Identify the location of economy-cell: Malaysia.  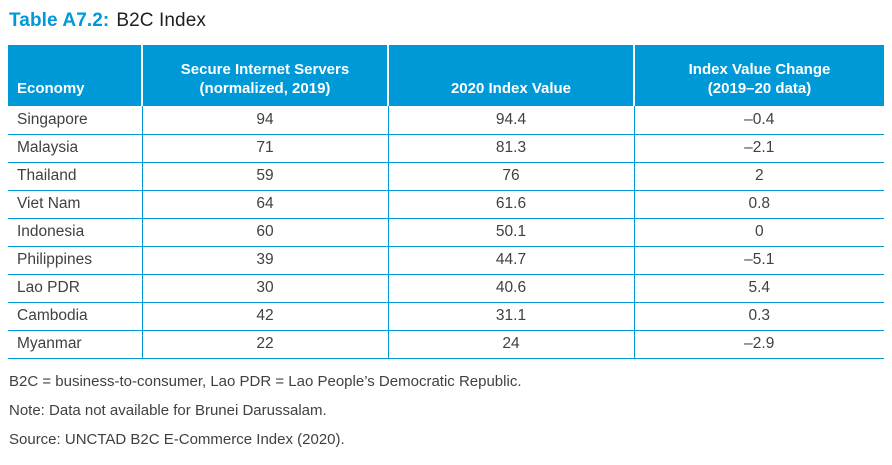
(75, 148).